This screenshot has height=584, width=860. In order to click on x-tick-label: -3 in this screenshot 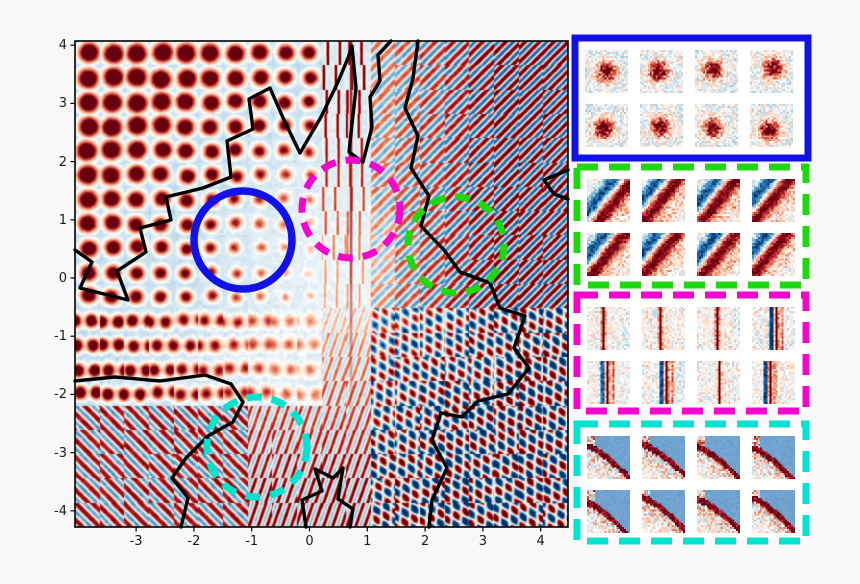, I will do `click(136, 541)`.